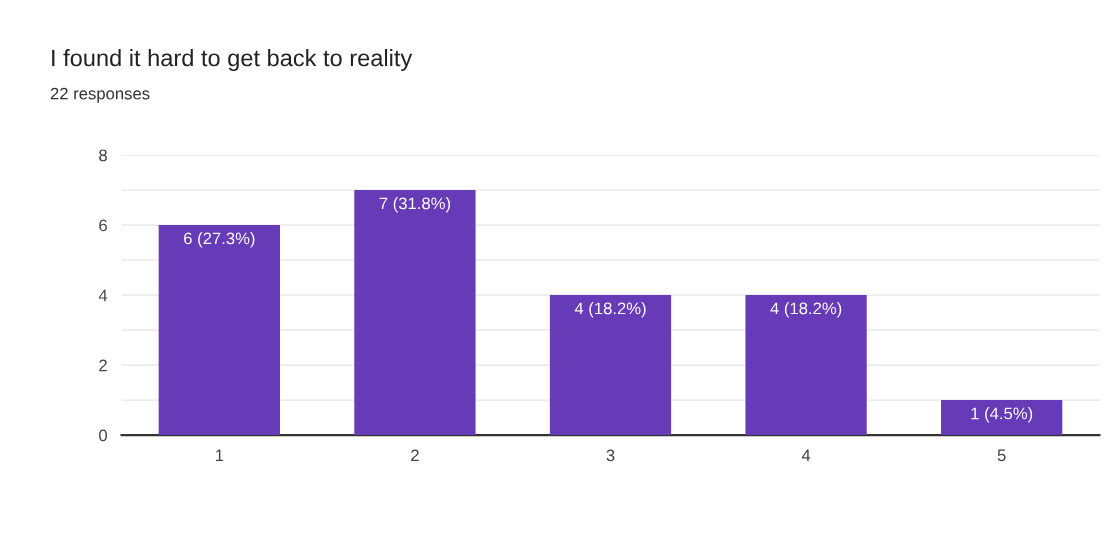 This screenshot has height=548, width=1105. Describe the element at coordinates (103, 225) in the screenshot. I see `y-tick-label: 6` at that location.